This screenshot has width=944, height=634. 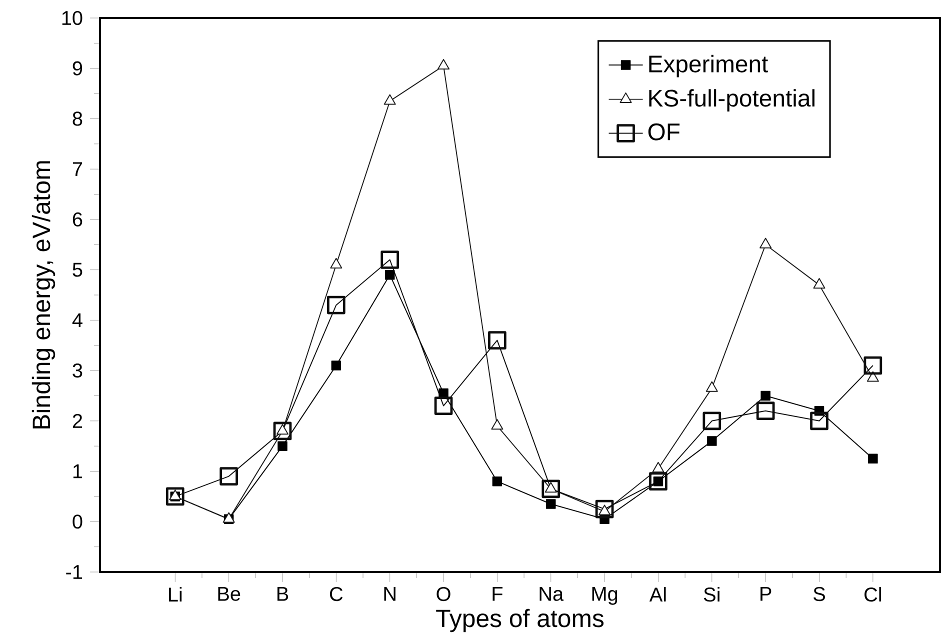 I want to click on y-tick-label: 3, so click(x=77, y=370).